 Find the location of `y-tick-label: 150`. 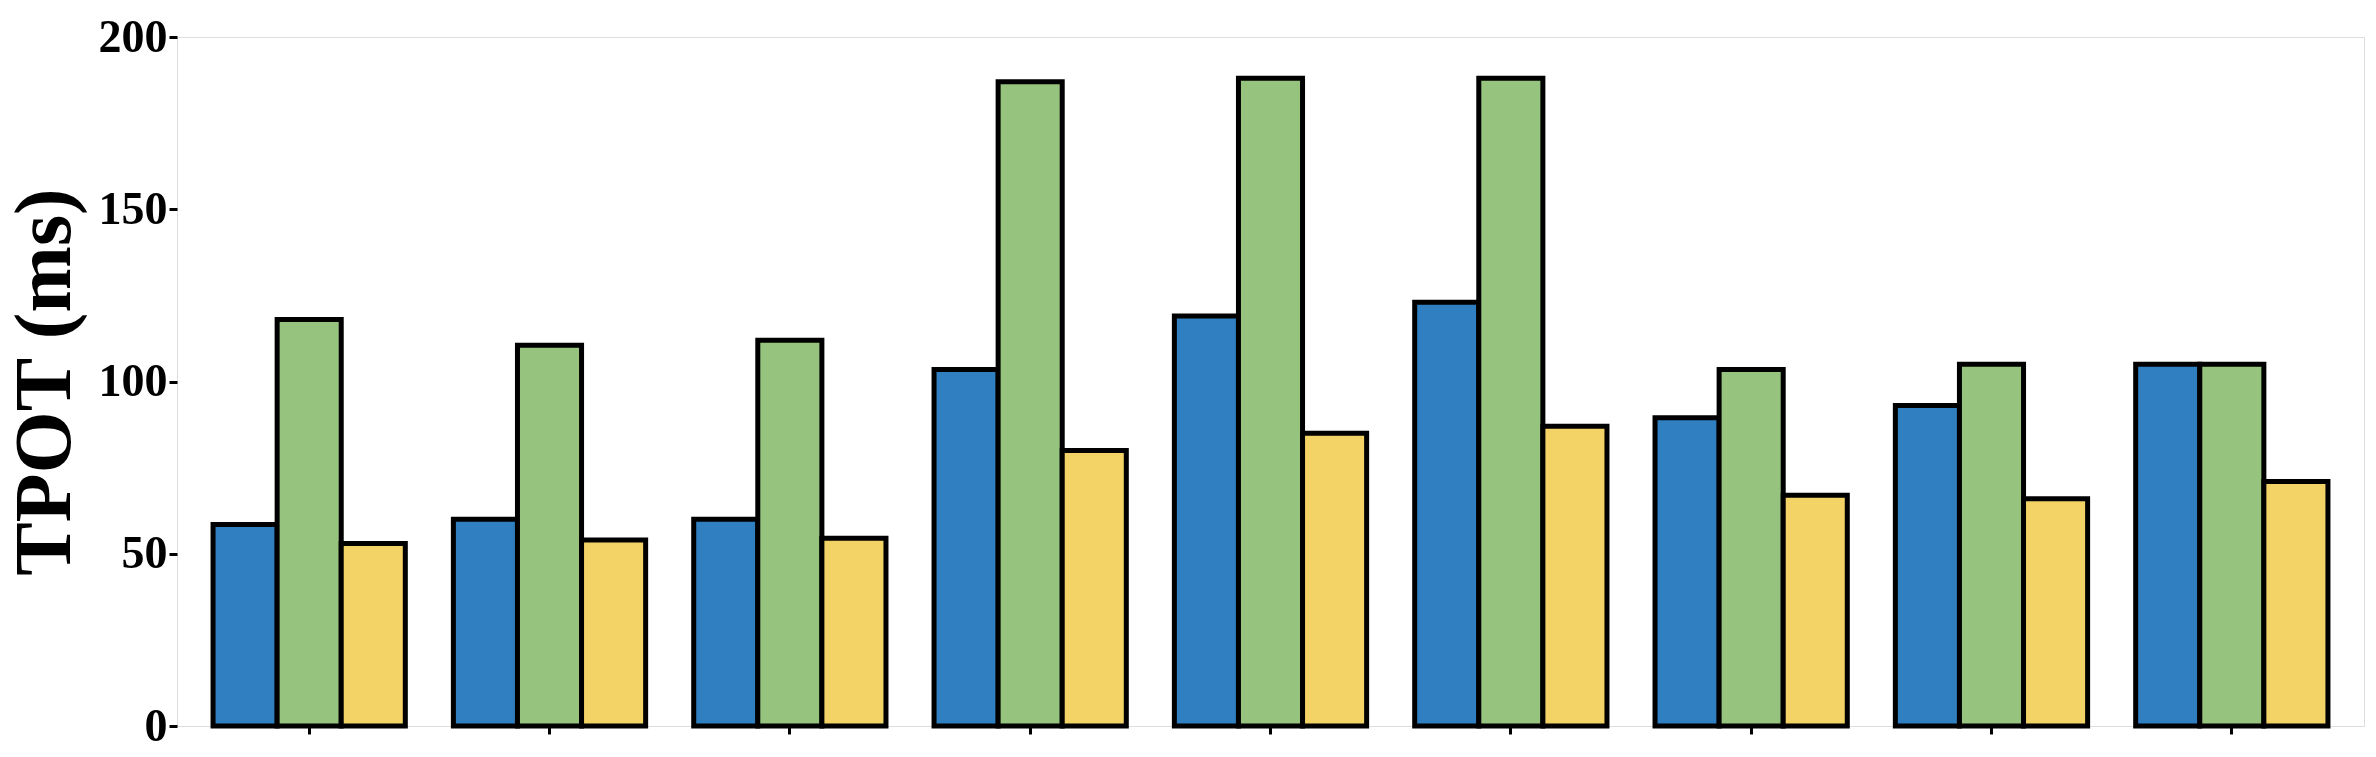

y-tick-label: 150 is located at coordinates (133, 208).